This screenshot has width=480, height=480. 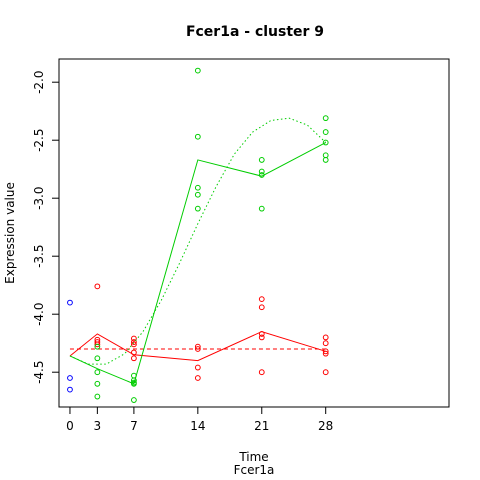 What do you see at coordinates (39, 255) in the screenshot?
I see `y-tick-label: -3.5` at bounding box center [39, 255].